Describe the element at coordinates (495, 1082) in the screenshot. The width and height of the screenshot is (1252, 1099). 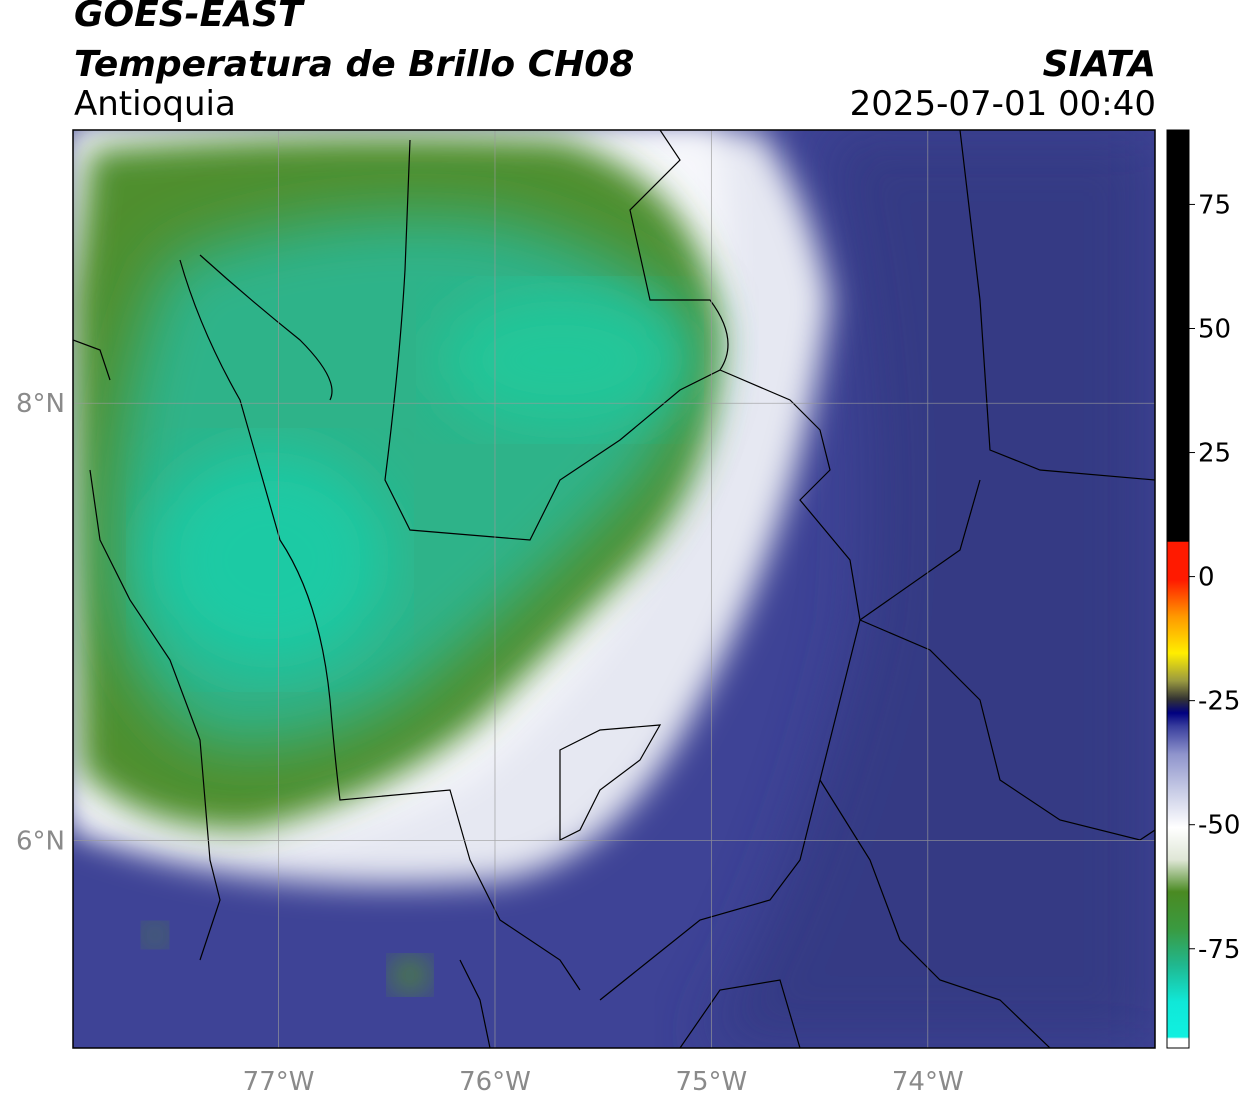
I see `x-tick-label: 76°W` at that location.